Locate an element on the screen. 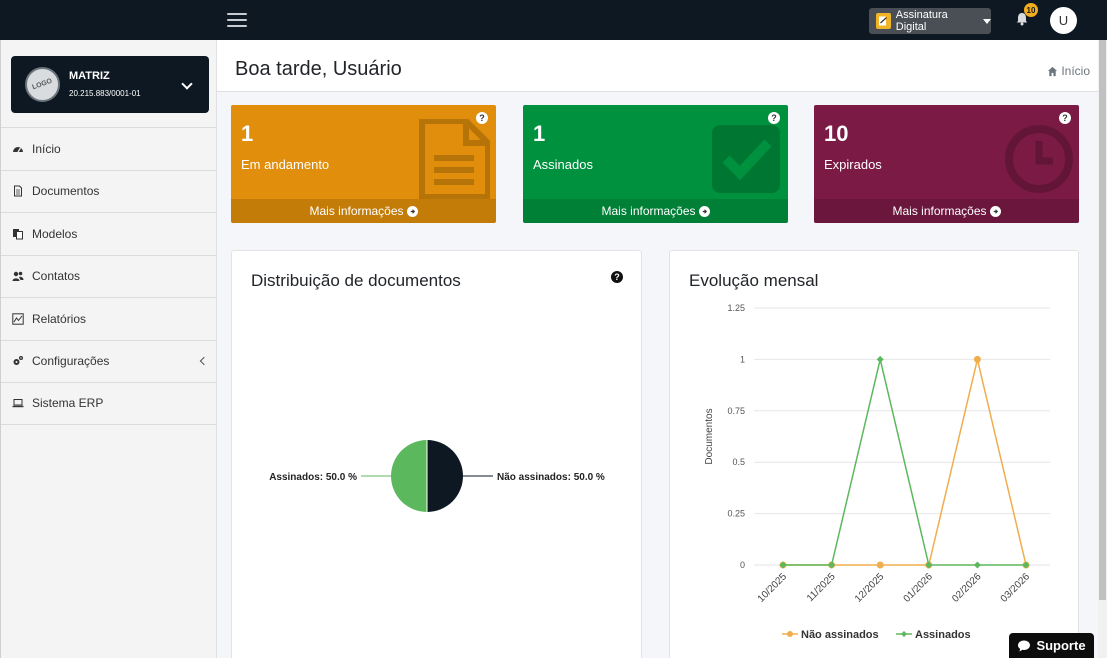 Image resolution: width=1107 pixels, height=658 pixels. sidebar-item-modelos: Modelos is located at coordinates (109, 233).